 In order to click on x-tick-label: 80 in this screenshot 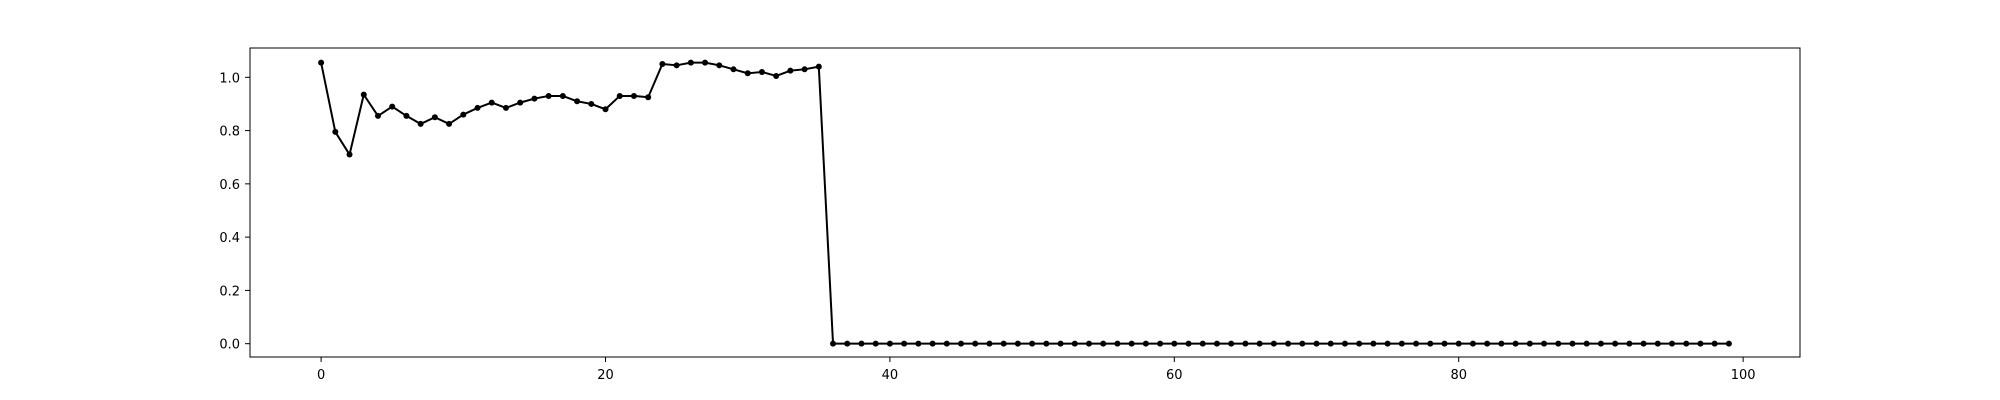, I will do `click(1458, 375)`.